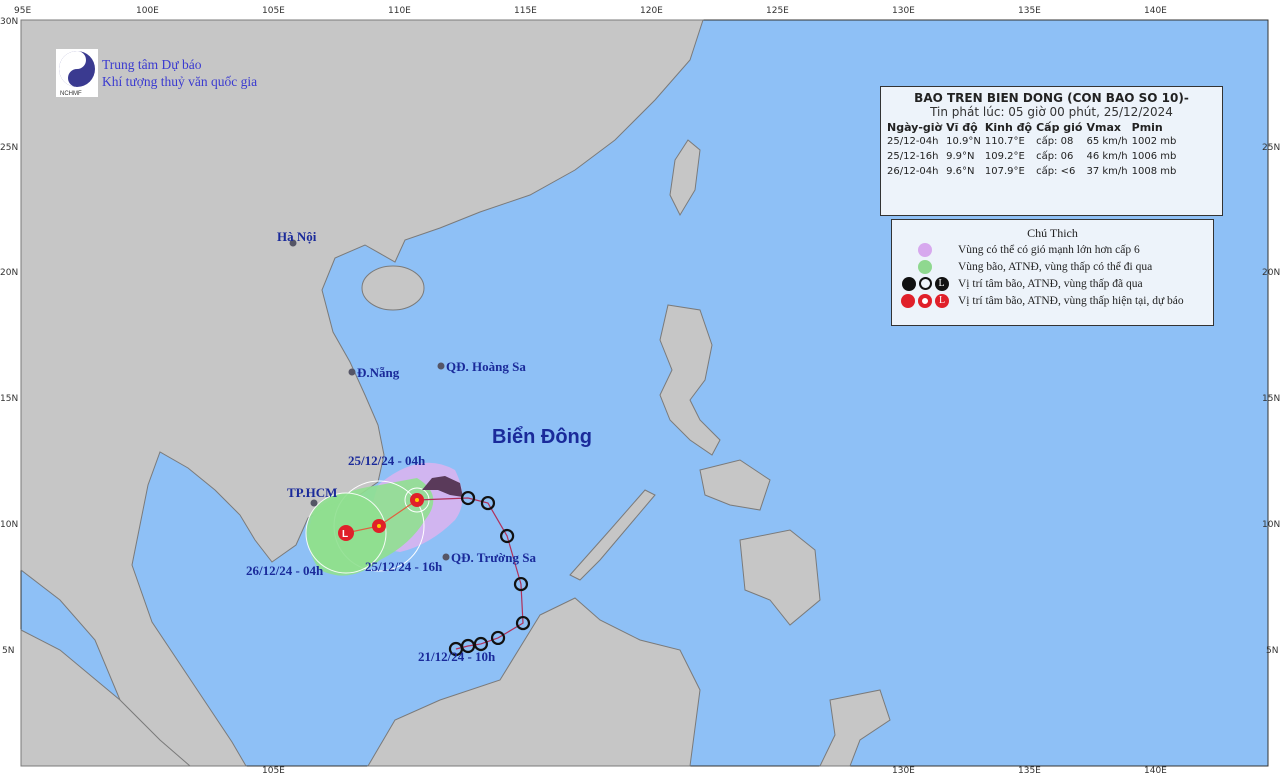  I want to click on label-forecast-04h: 26/12/24 - 04h, so click(285, 570).